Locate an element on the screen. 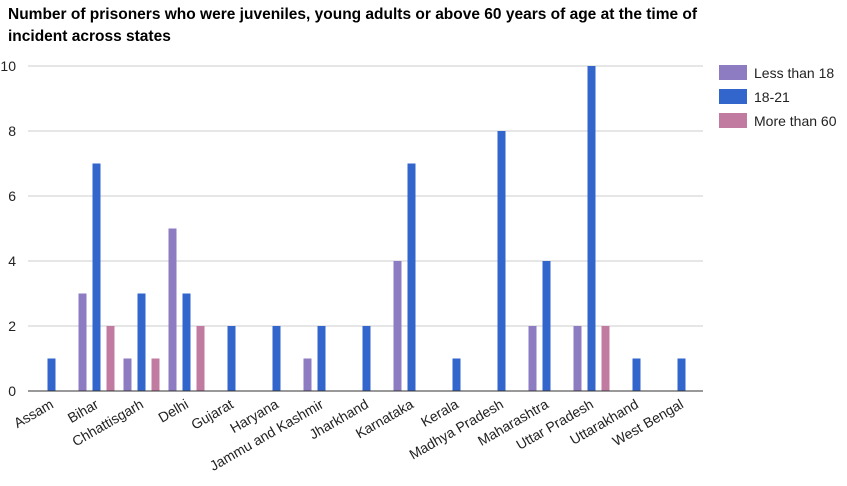 This screenshot has width=847, height=486. bar-group-madhya-pradesh is located at coordinates (501, 261).